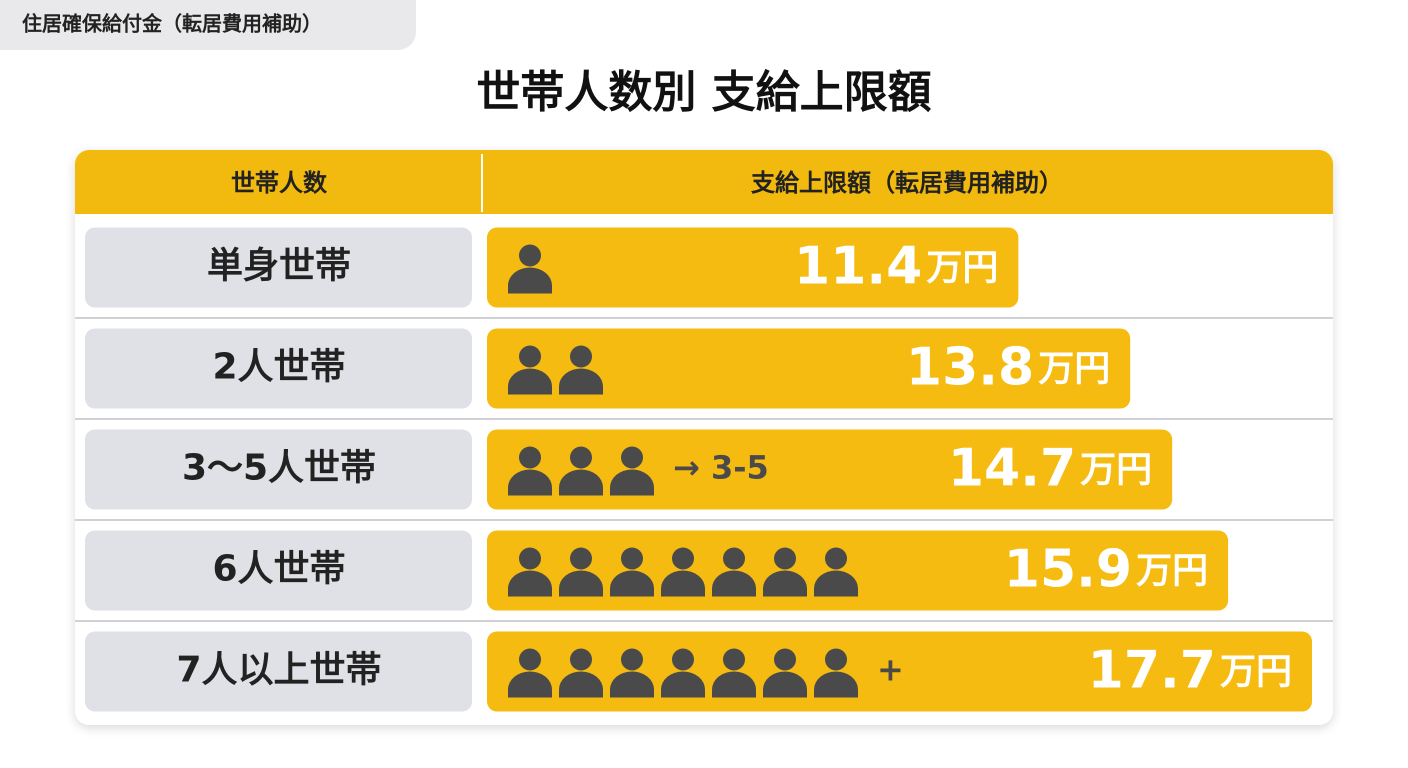  What do you see at coordinates (172, 24) in the screenshot?
I see `badge: 住居確保給付金（転居費用補助）` at bounding box center [172, 24].